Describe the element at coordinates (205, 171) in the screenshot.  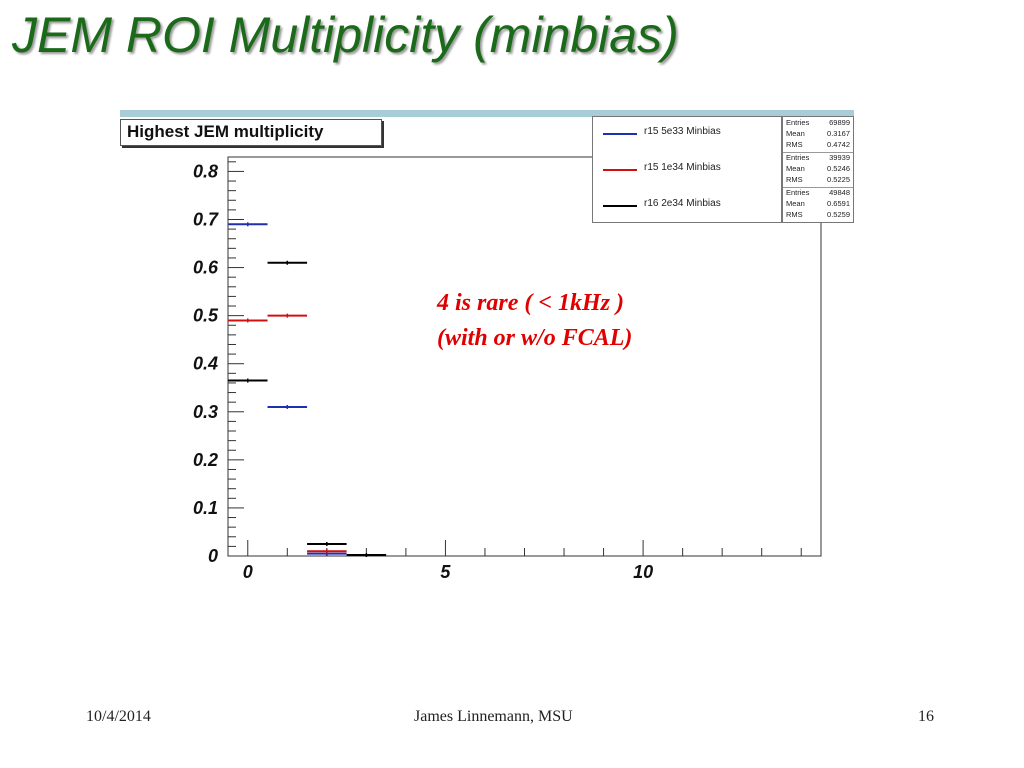
I see `y-tick-label: 0.8` at that location.